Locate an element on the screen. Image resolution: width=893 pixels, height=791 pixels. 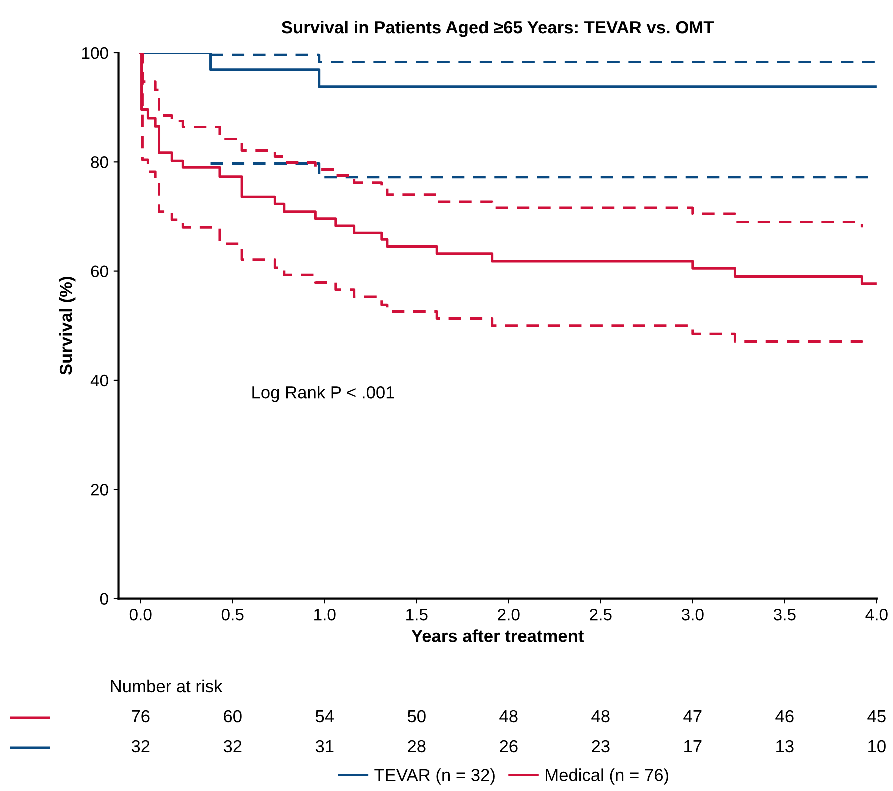
text: 13 is located at coordinates (785, 746).